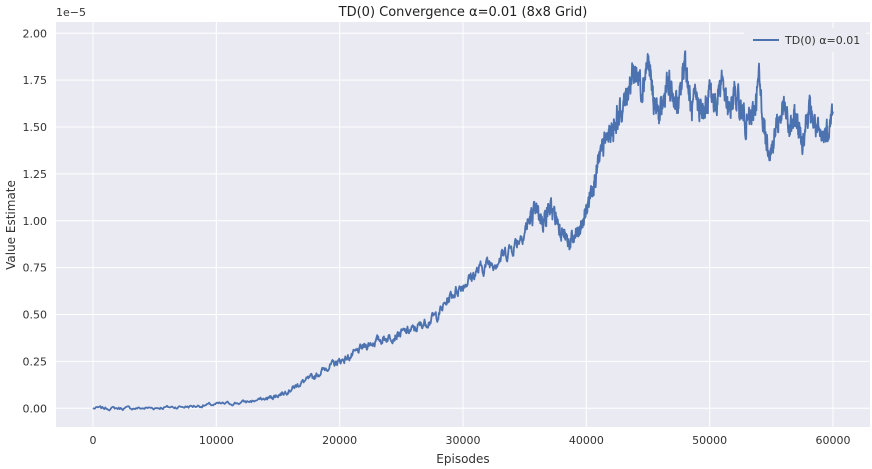  Describe the element at coordinates (35, 268) in the screenshot. I see `y-tick-label: 0.75` at that location.